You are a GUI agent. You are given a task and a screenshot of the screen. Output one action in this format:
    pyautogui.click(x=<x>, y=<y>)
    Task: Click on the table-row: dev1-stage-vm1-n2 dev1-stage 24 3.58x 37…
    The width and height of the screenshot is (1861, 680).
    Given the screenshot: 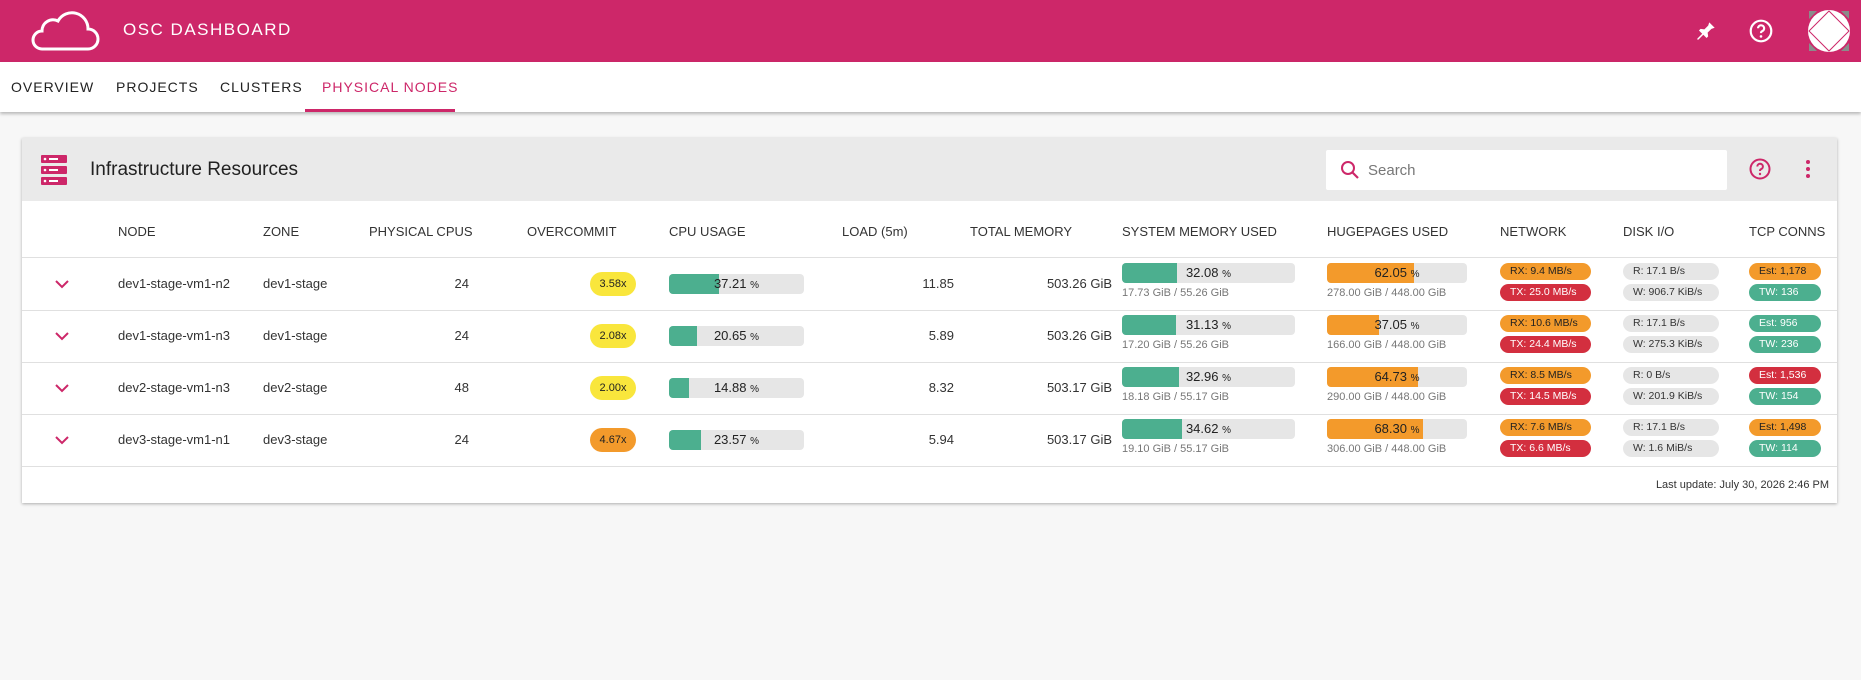 What is the action you would take?
    pyautogui.click(x=929, y=284)
    